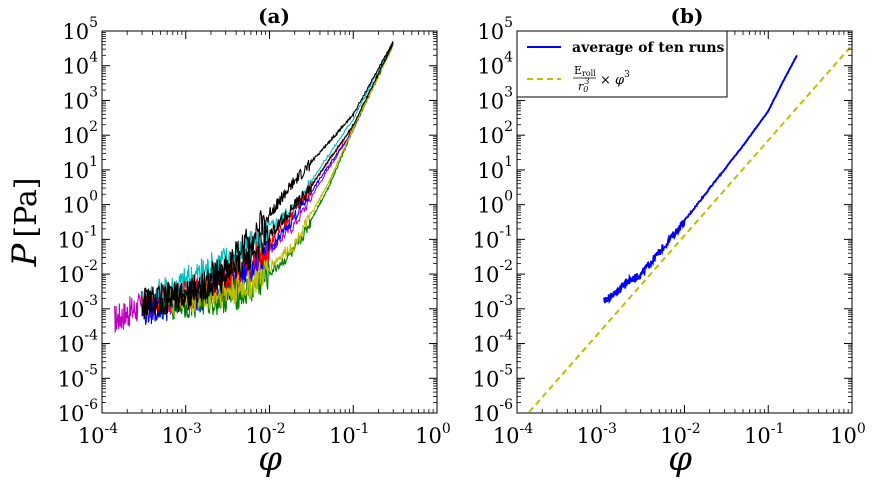 The image size is (872, 483). What do you see at coordinates (25, 255) in the screenshot?
I see `y-label-symbol: P` at bounding box center [25, 255].